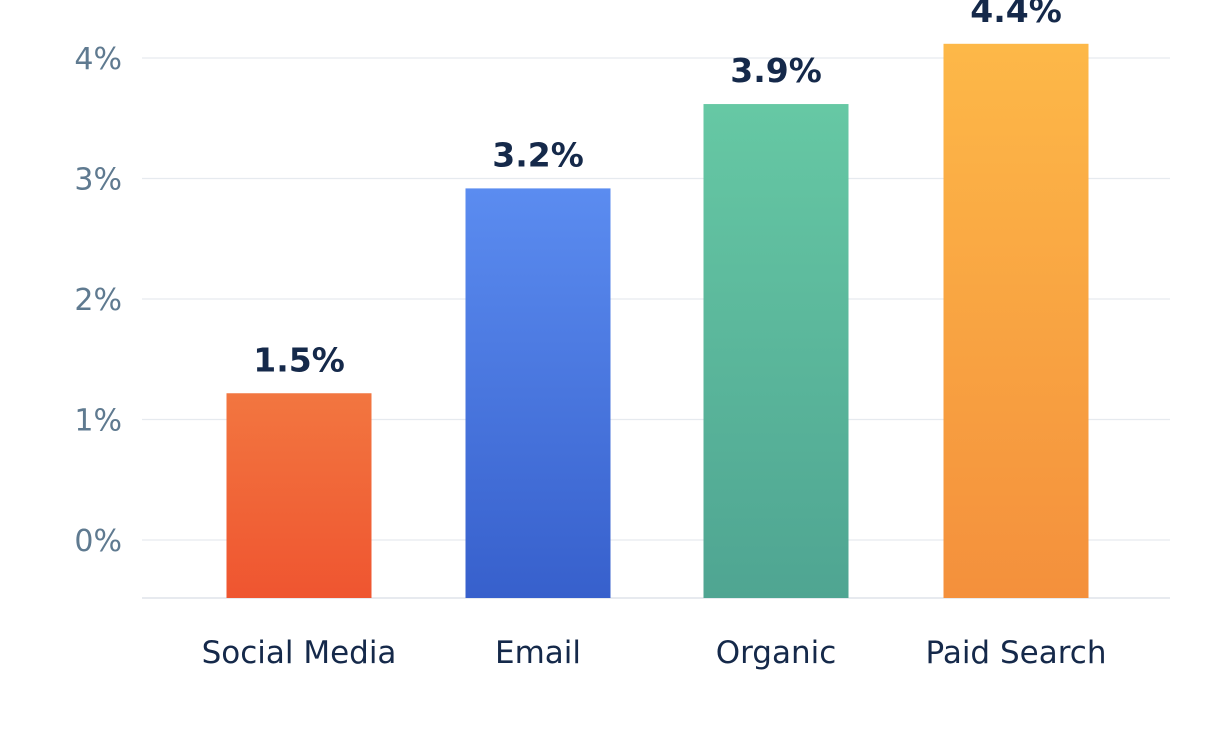  I want to click on y-tick-label: 0%, so click(98, 541).